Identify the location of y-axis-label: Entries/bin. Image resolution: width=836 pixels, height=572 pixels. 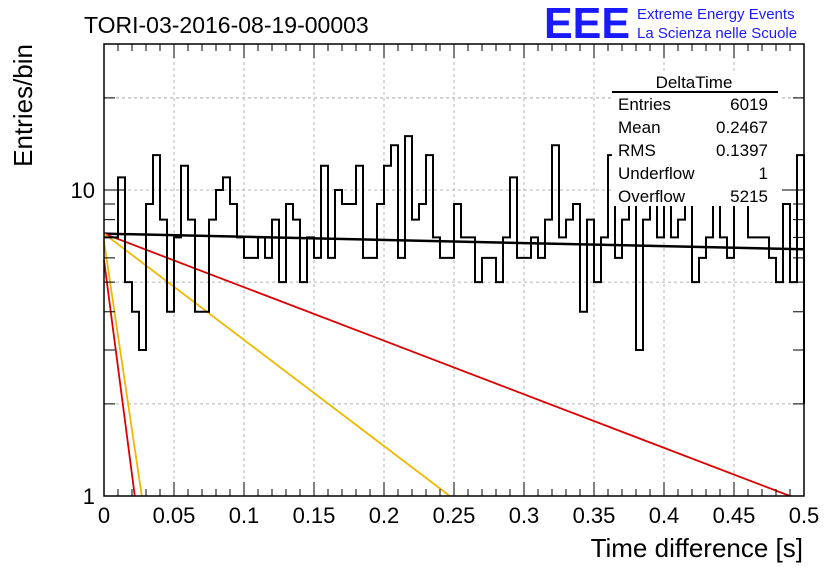
(23, 105).